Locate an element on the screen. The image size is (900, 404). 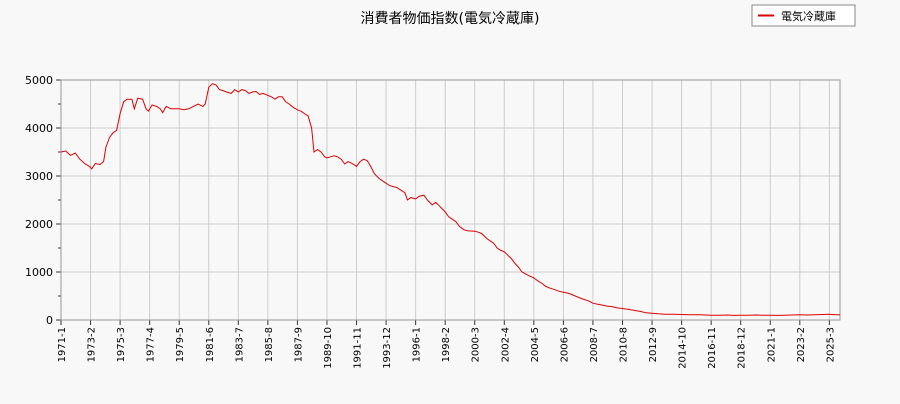
x-tick-label: 2004-5 is located at coordinates (535, 344).